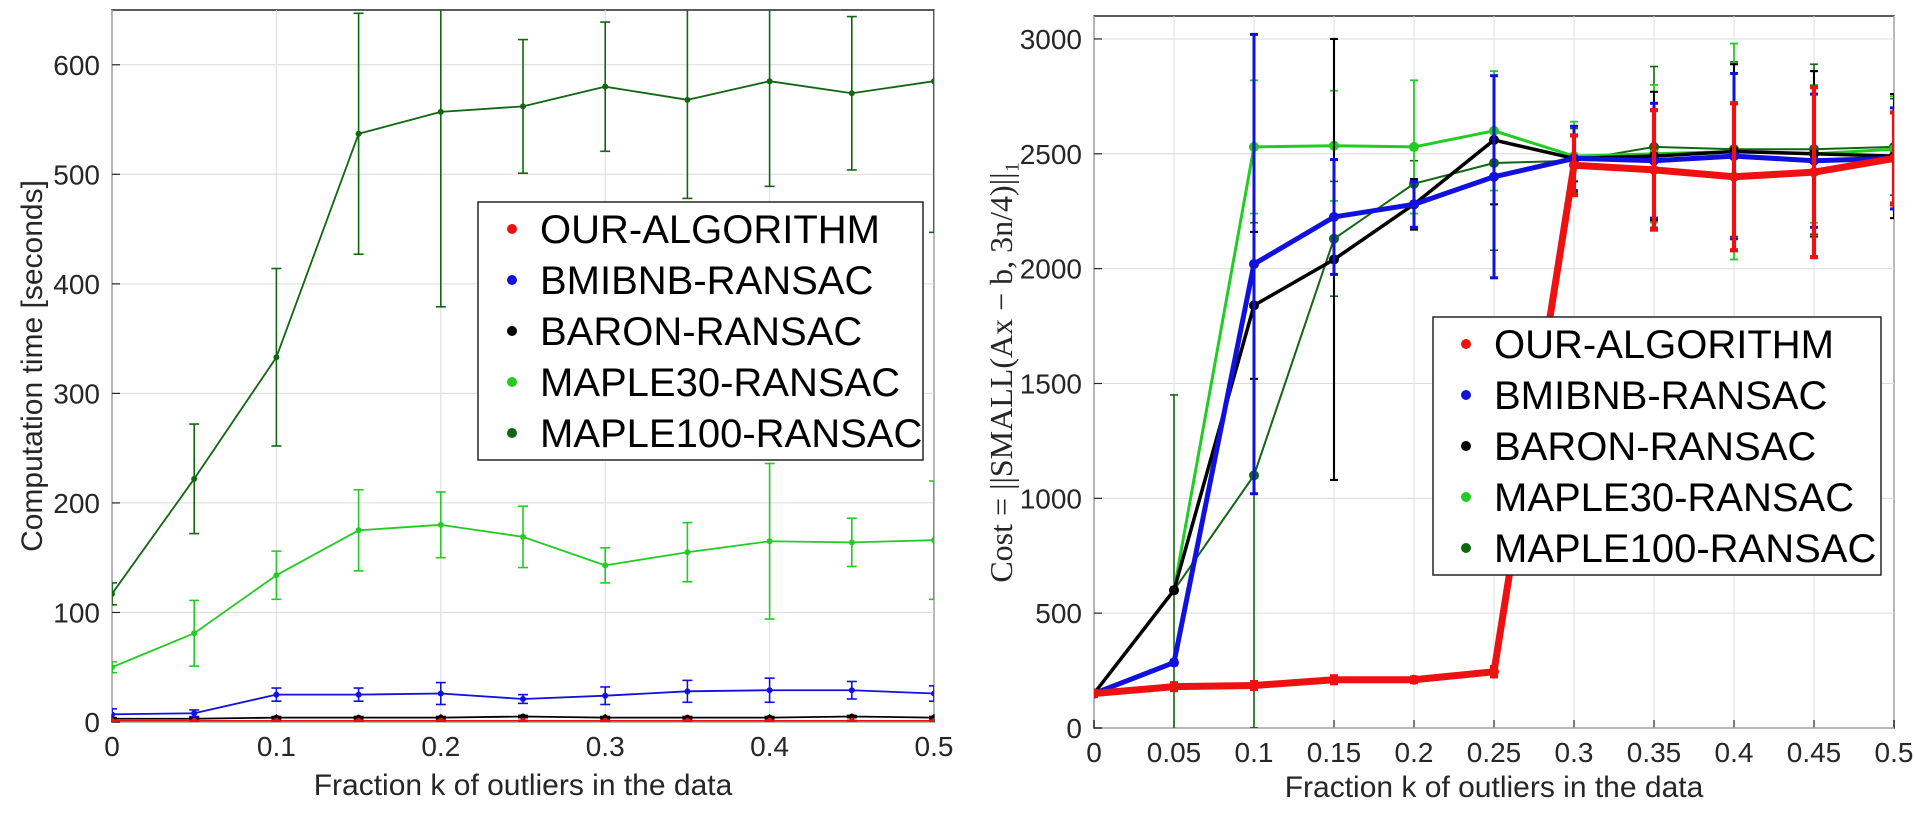 This screenshot has height=813, width=1914. I want to click on y-tick-label: 1000, so click(1051, 498).